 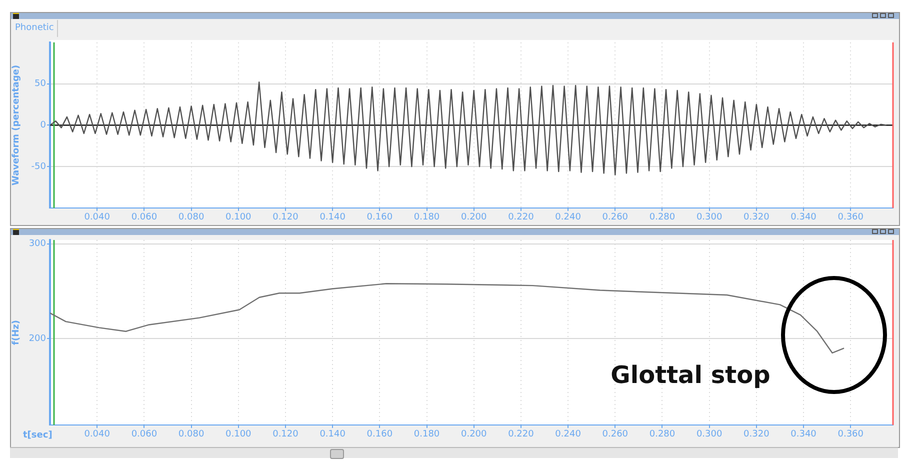 I want to click on y-tick-label: 50, so click(x=40, y=84).